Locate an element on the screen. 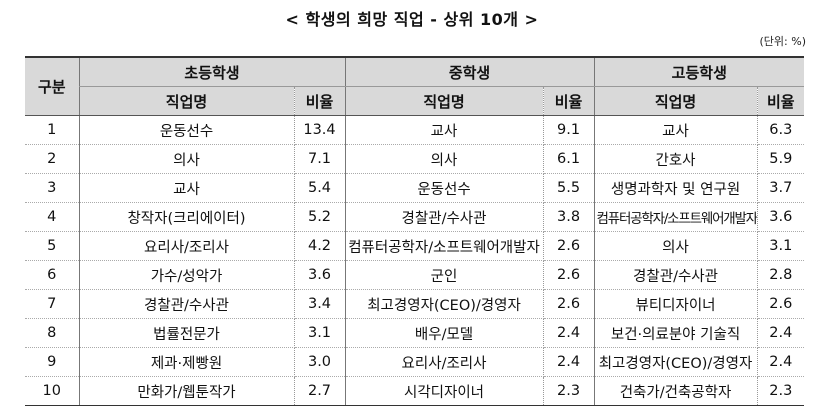 This screenshot has height=410, width=824. table-row: 1 운동선수 13.4 교사 9.1 교사 6.3 is located at coordinates (415, 130).